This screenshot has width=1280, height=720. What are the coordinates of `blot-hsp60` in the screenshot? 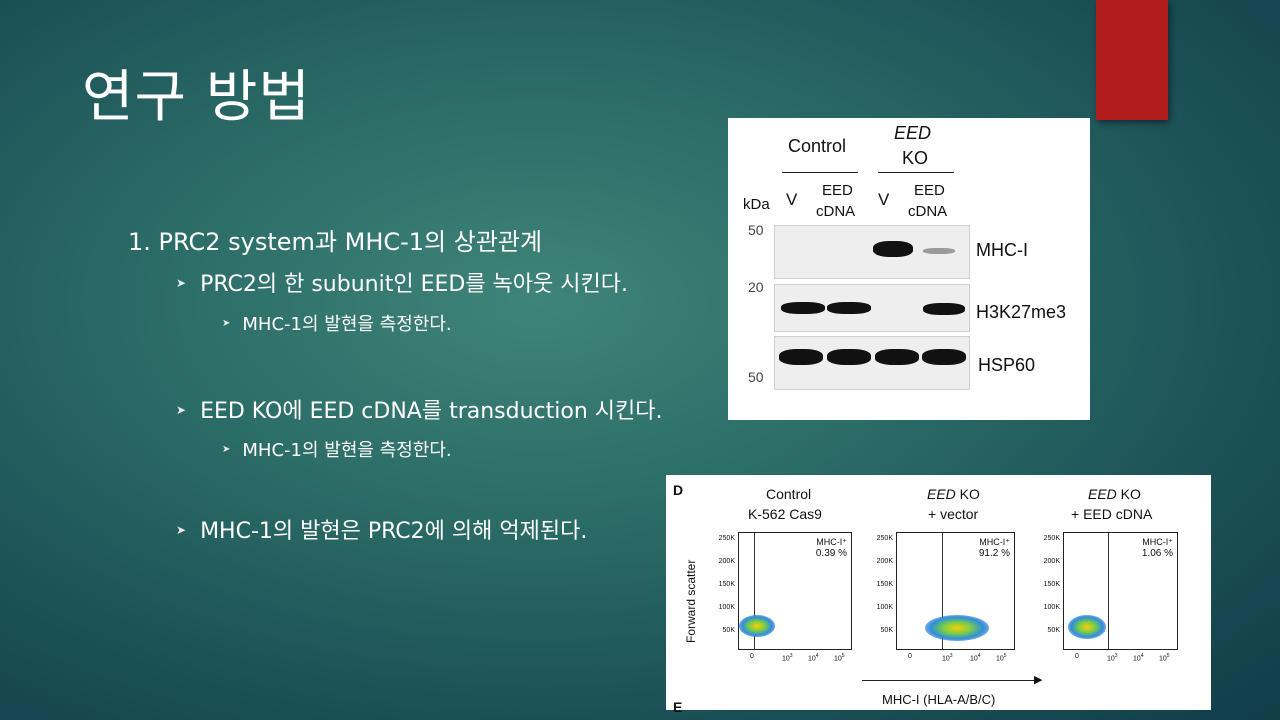 It's located at (872, 363).